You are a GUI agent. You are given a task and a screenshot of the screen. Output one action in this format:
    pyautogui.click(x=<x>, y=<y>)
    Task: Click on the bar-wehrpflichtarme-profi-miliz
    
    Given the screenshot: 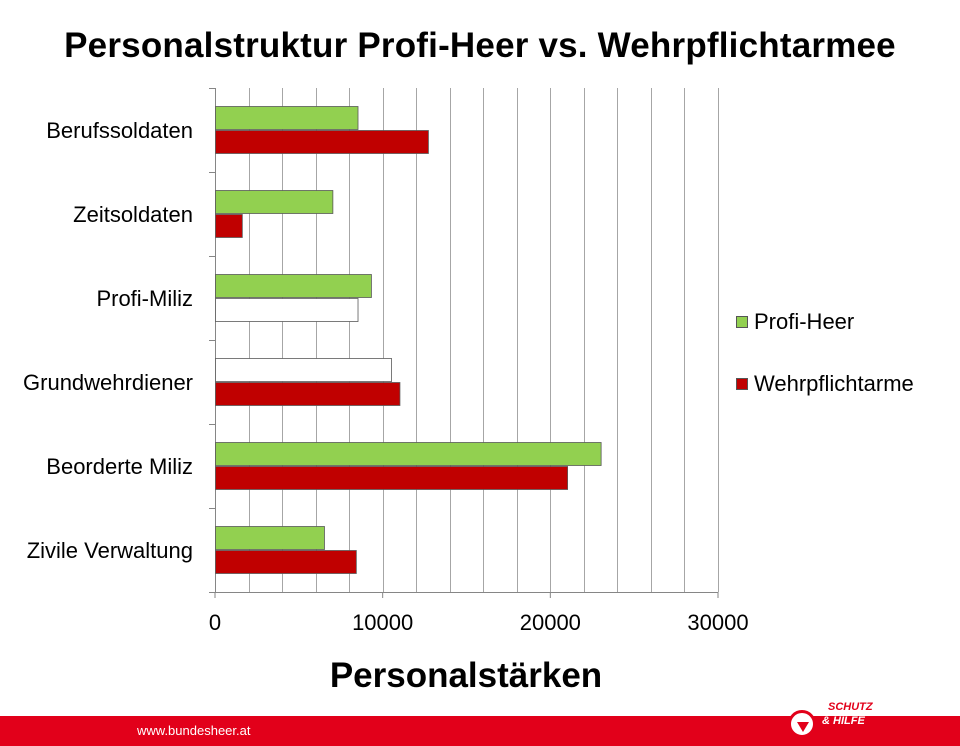 What is the action you would take?
    pyautogui.click(x=287, y=310)
    